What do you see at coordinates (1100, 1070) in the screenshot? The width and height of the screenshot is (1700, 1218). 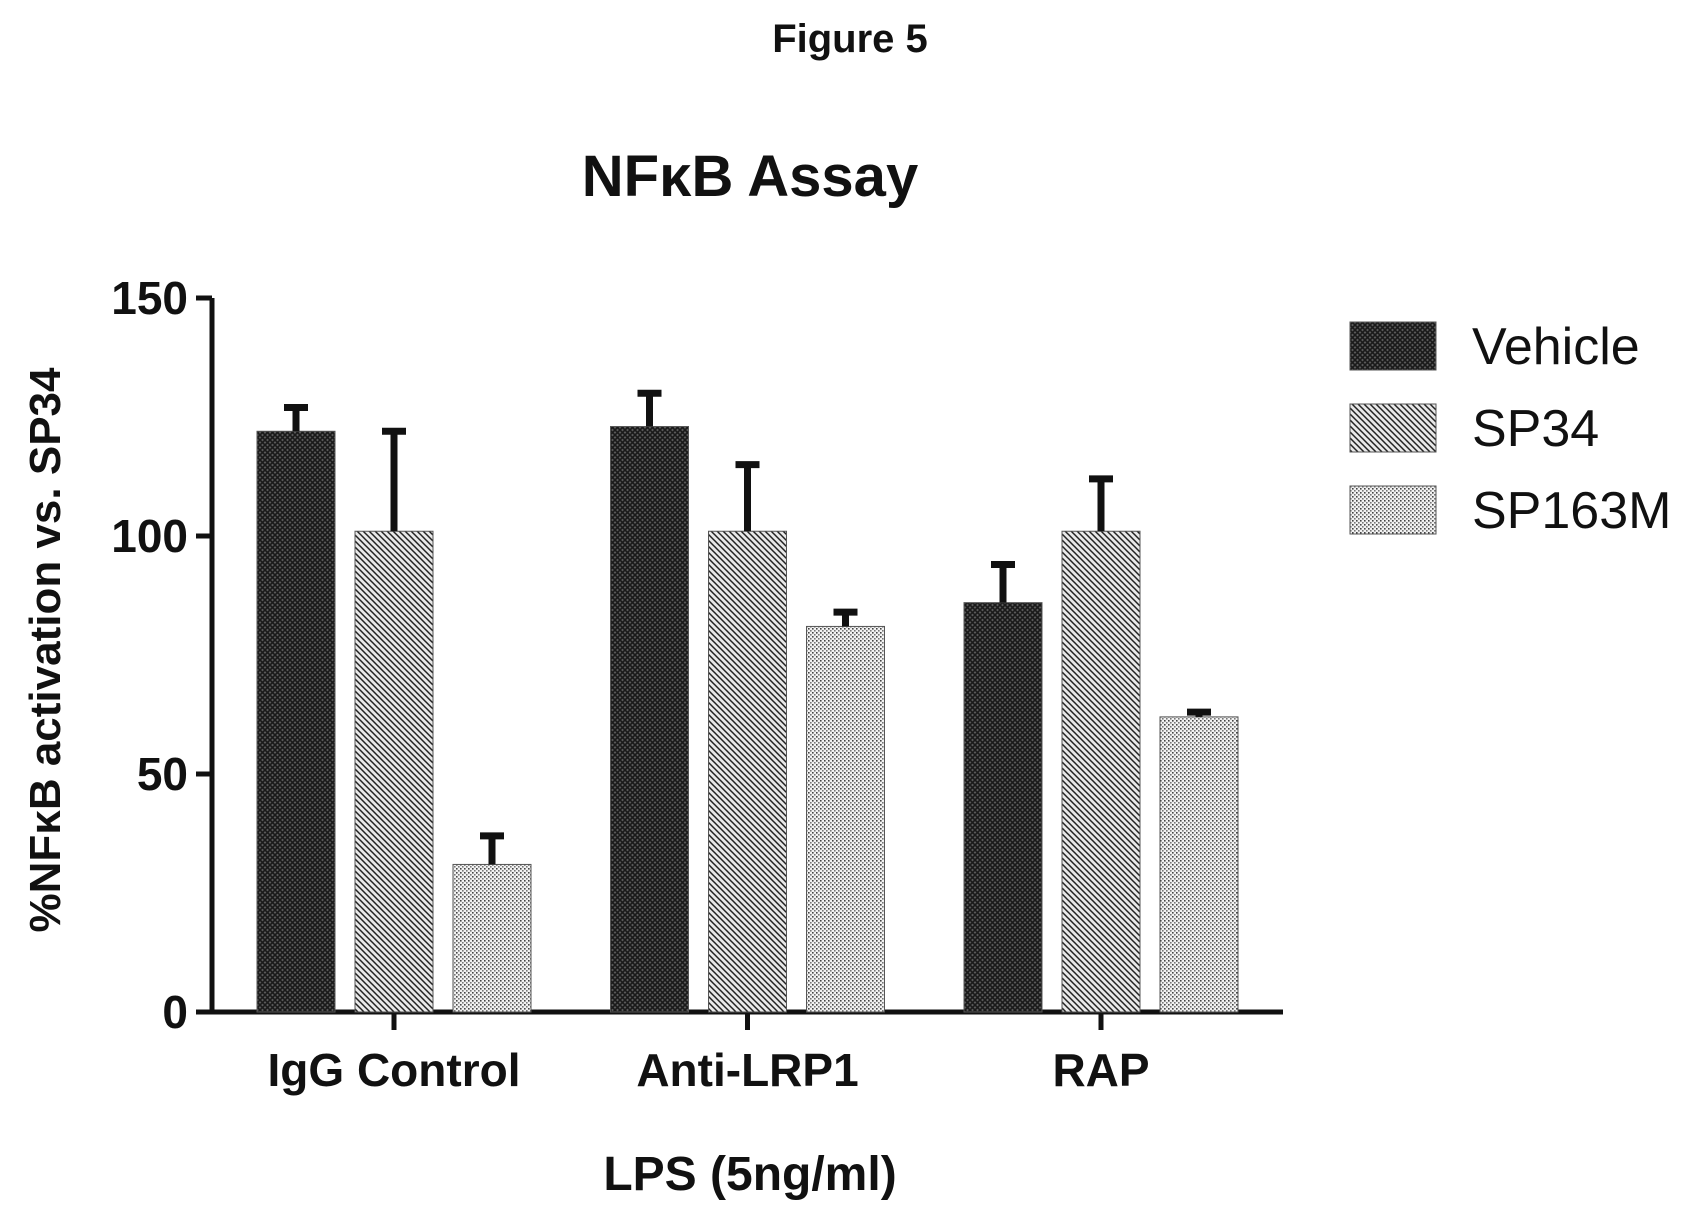 I see `x-tick-label: RAP` at bounding box center [1100, 1070].